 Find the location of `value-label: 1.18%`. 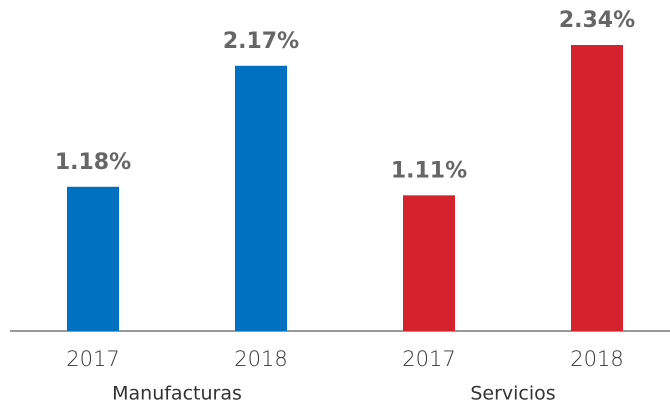

value-label: 1.18% is located at coordinates (93, 162).